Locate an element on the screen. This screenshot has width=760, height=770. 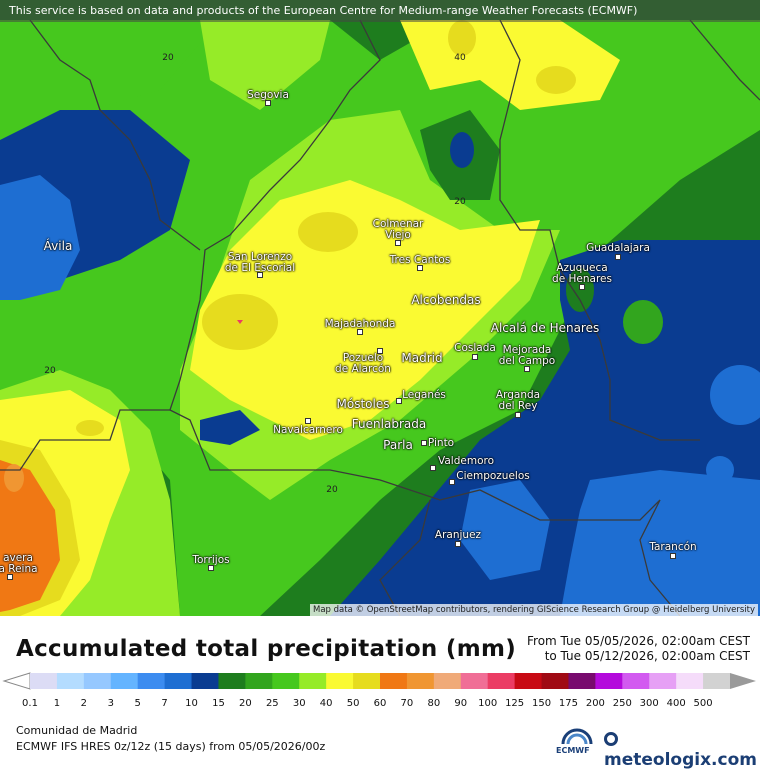
city-tarancon: Tarancón is located at coordinates (673, 547).